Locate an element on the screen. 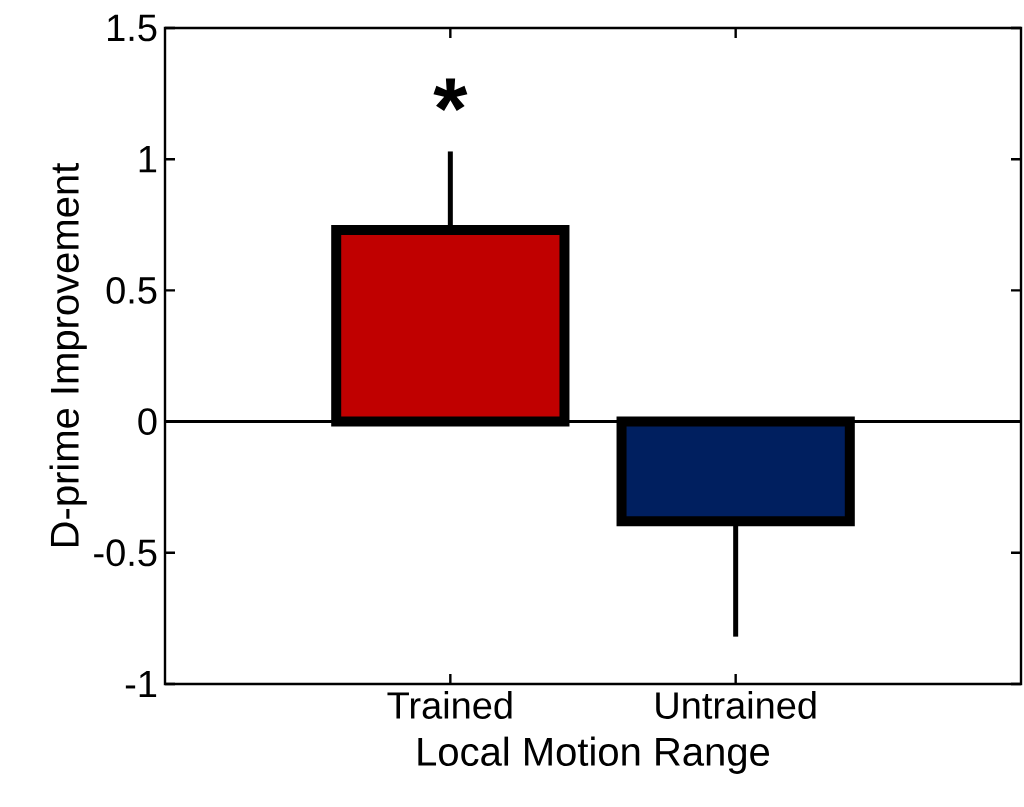 Image resolution: width=1024 pixels, height=807 pixels. x-tick-label: Untrained is located at coordinates (736, 705).